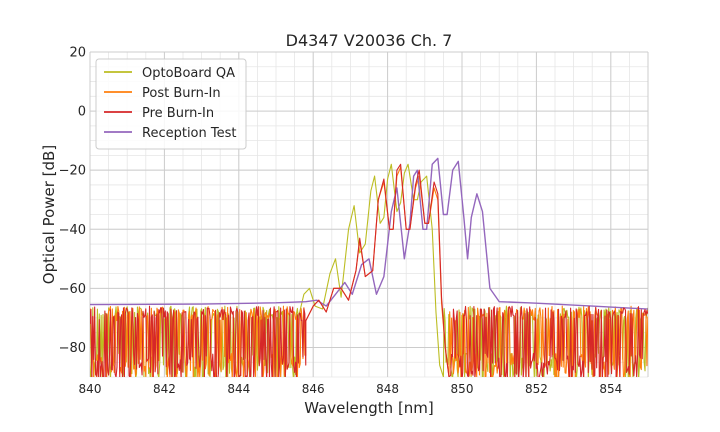 This screenshot has height=432, width=720. I want to click on x-tick-label: 848, so click(387, 389).